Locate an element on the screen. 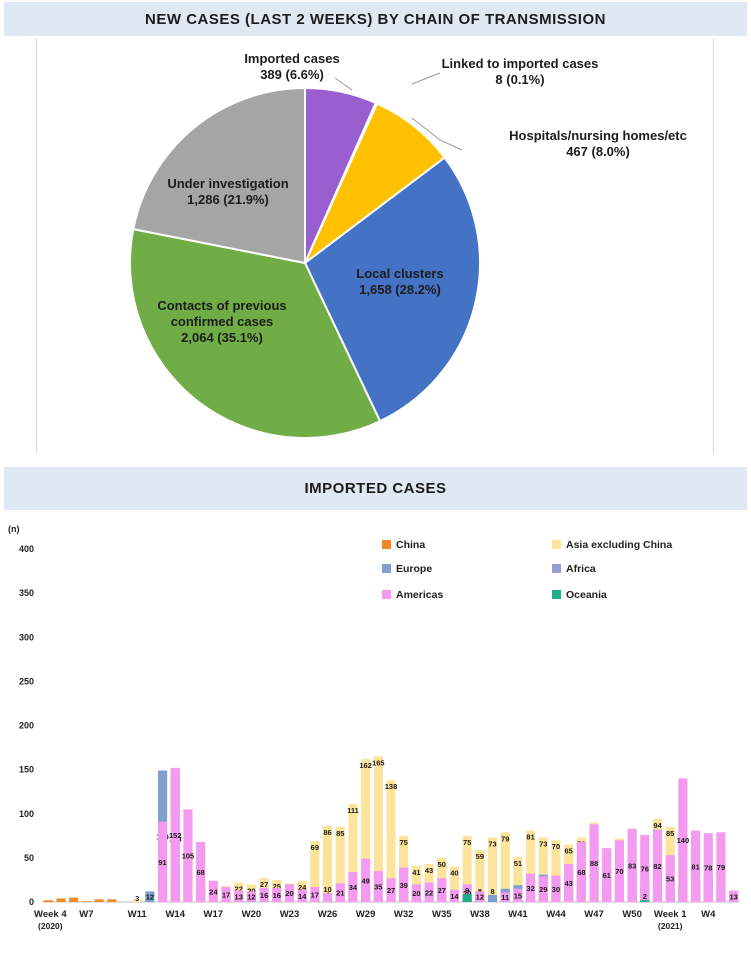 The image size is (751, 961). y-tick-label: 250 is located at coordinates (26, 681).